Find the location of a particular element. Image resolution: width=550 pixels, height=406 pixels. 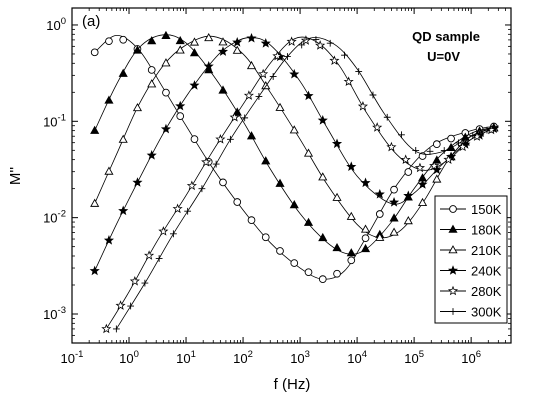

x-tick-label: 10⁻¹ is located at coordinates (72, 357).